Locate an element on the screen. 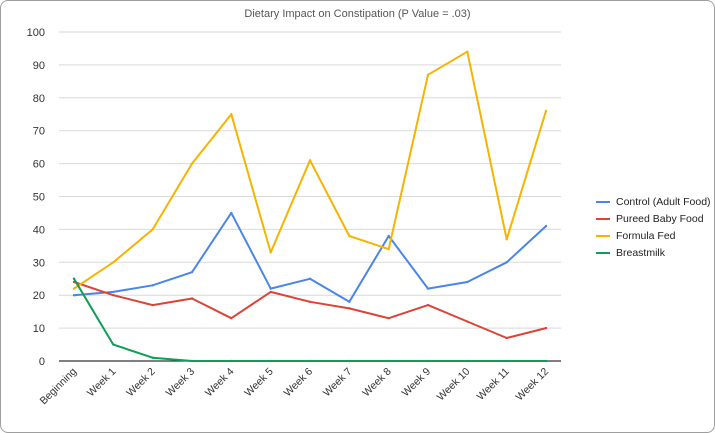 The height and width of the screenshot is (433, 715). x-tick-label-8: Week 8 is located at coordinates (377, 383).